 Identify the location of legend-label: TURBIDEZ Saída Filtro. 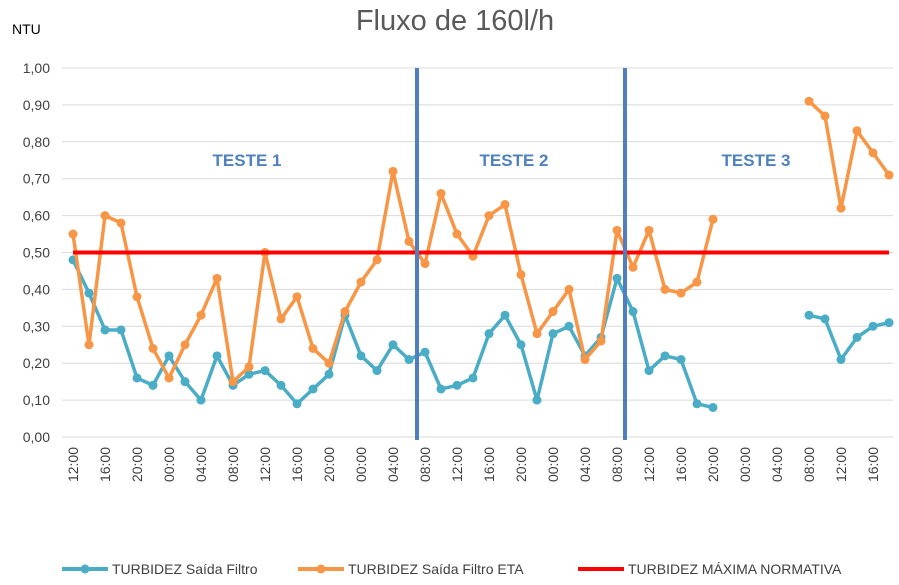
(185, 569).